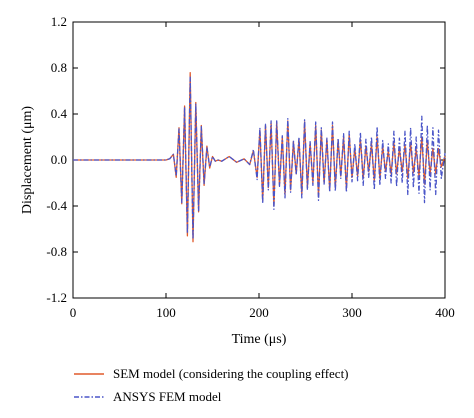 The height and width of the screenshot is (418, 474). I want to click on x-tick-label: 0, so click(73, 312).